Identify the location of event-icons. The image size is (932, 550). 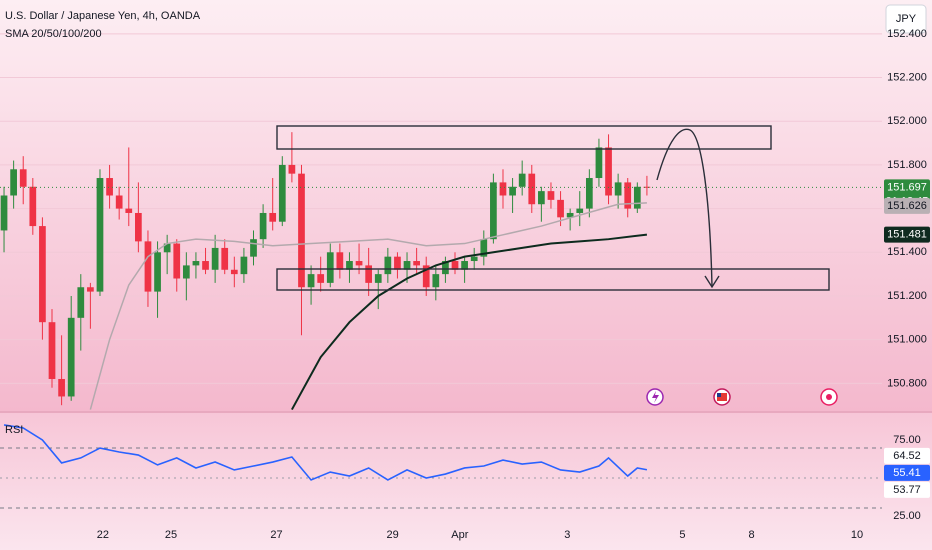
(742, 397).